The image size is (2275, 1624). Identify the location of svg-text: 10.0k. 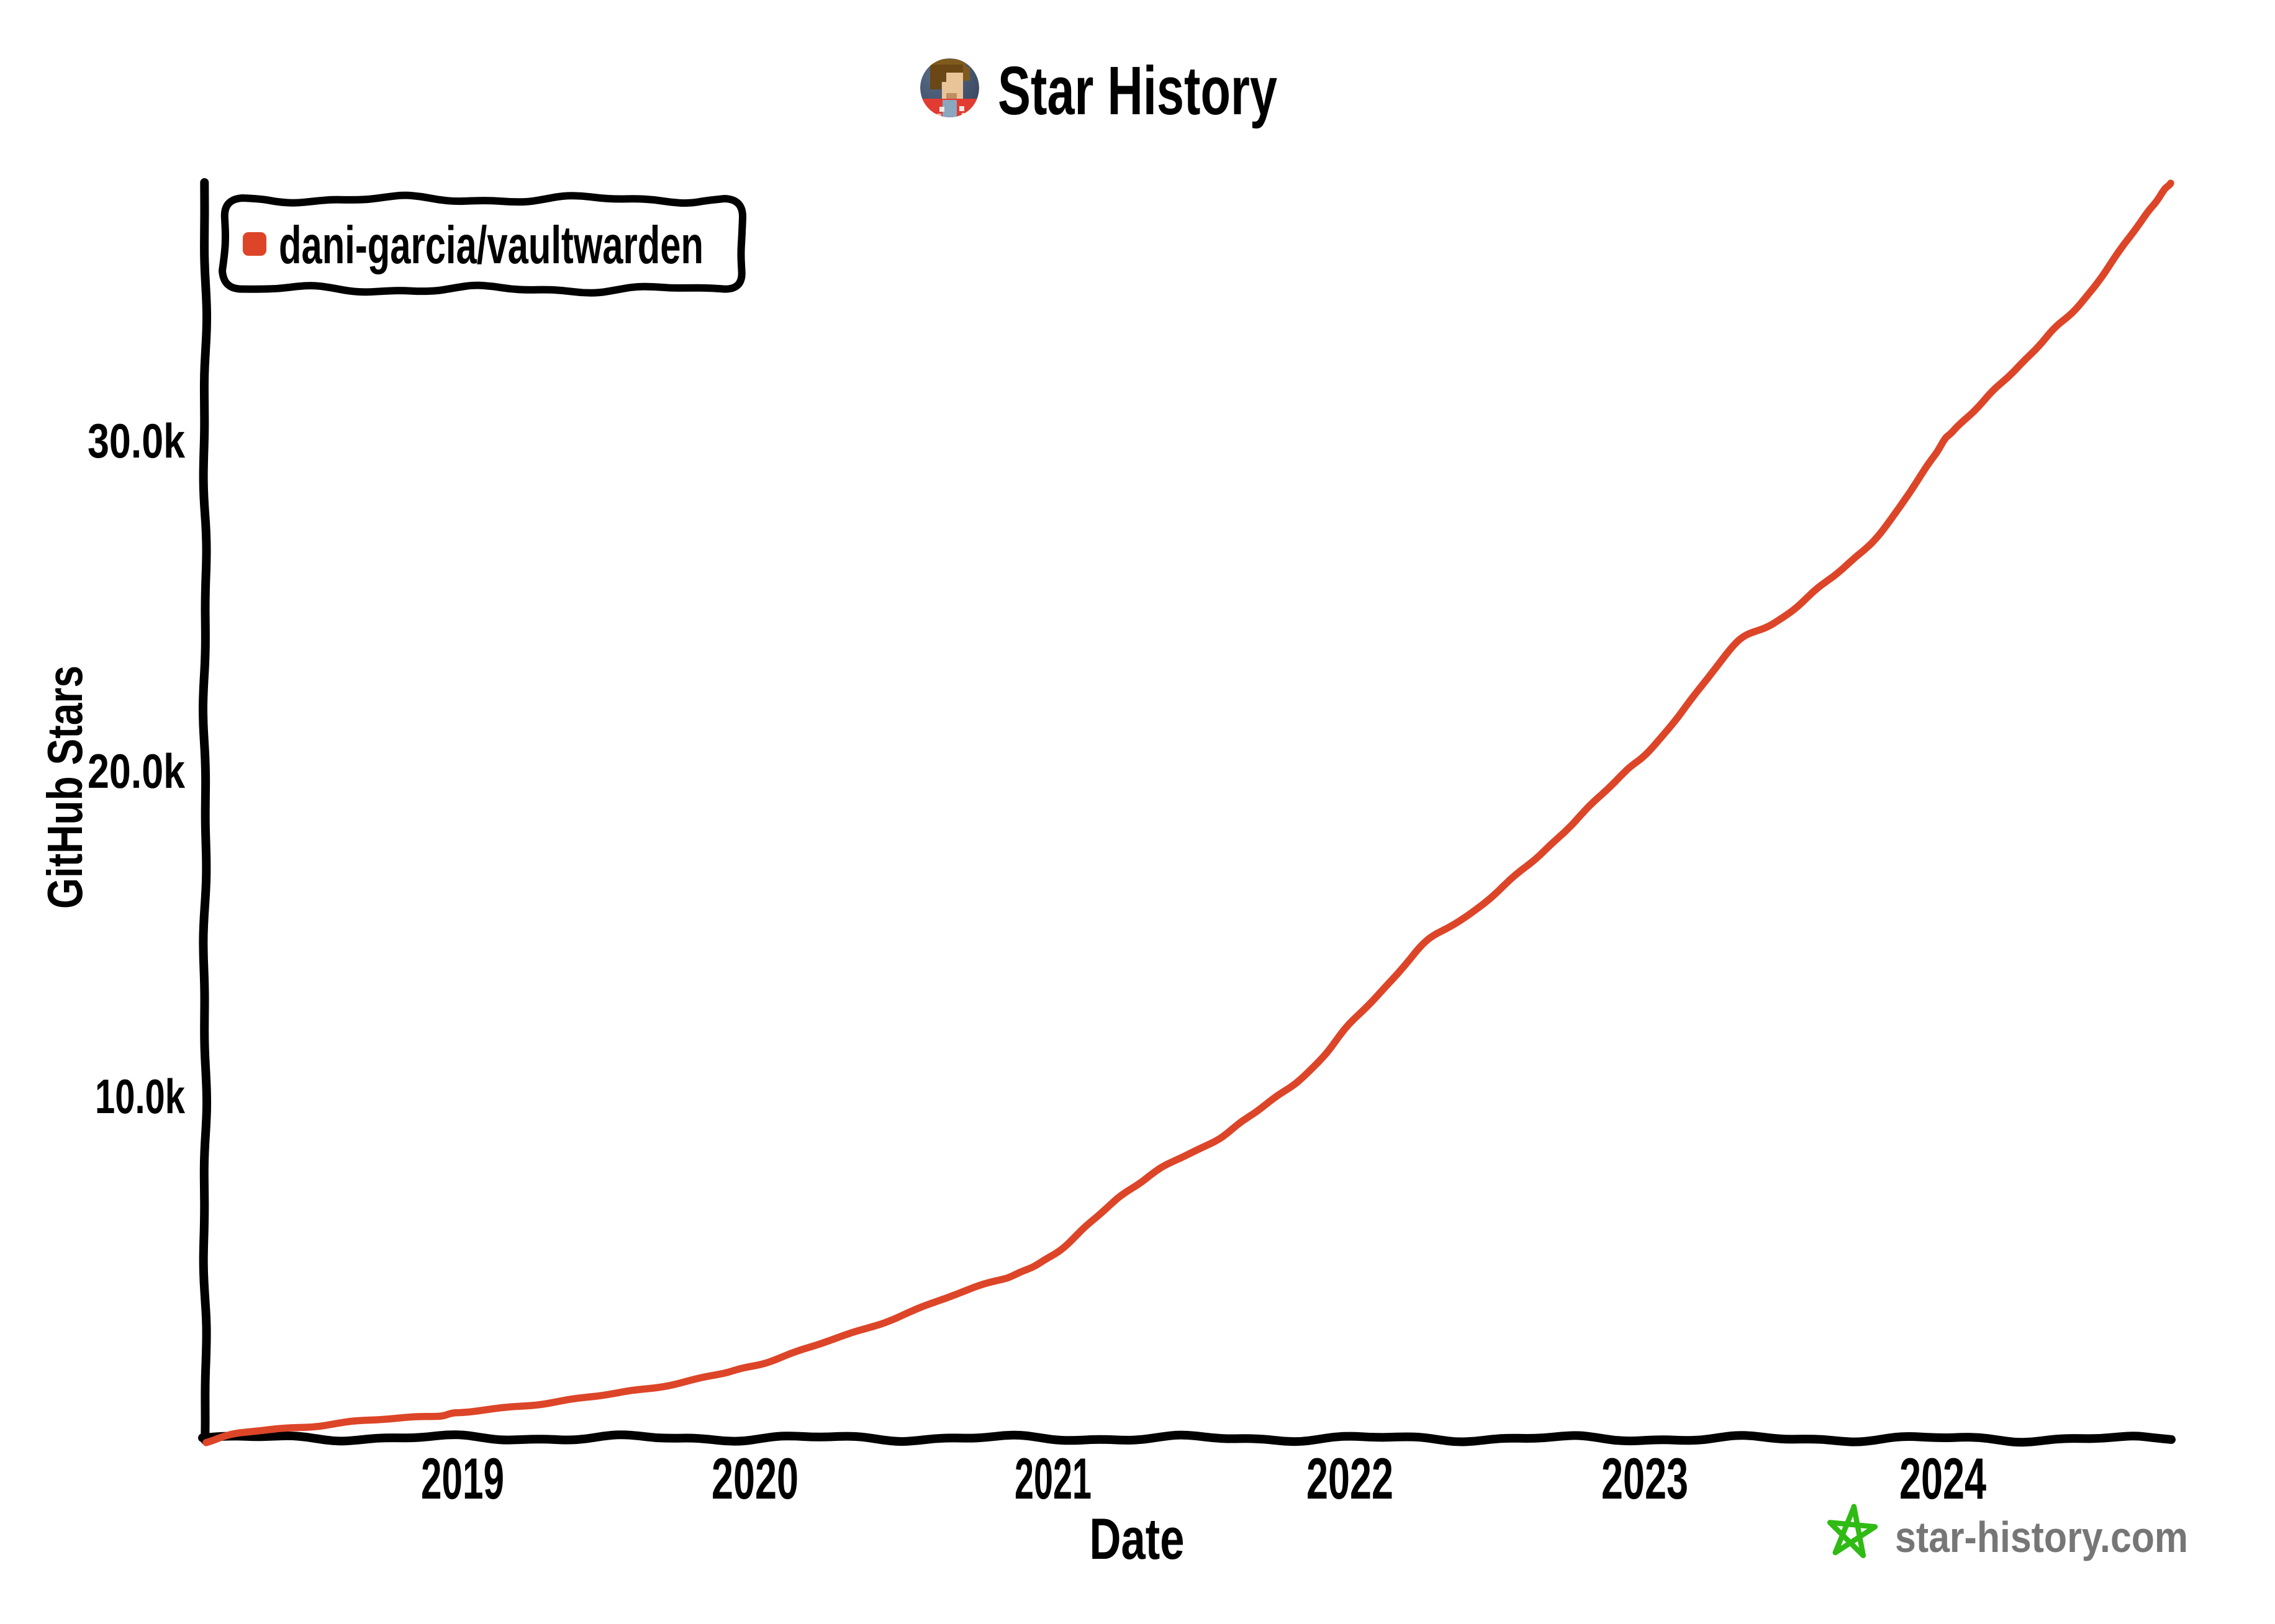
(140, 1096).